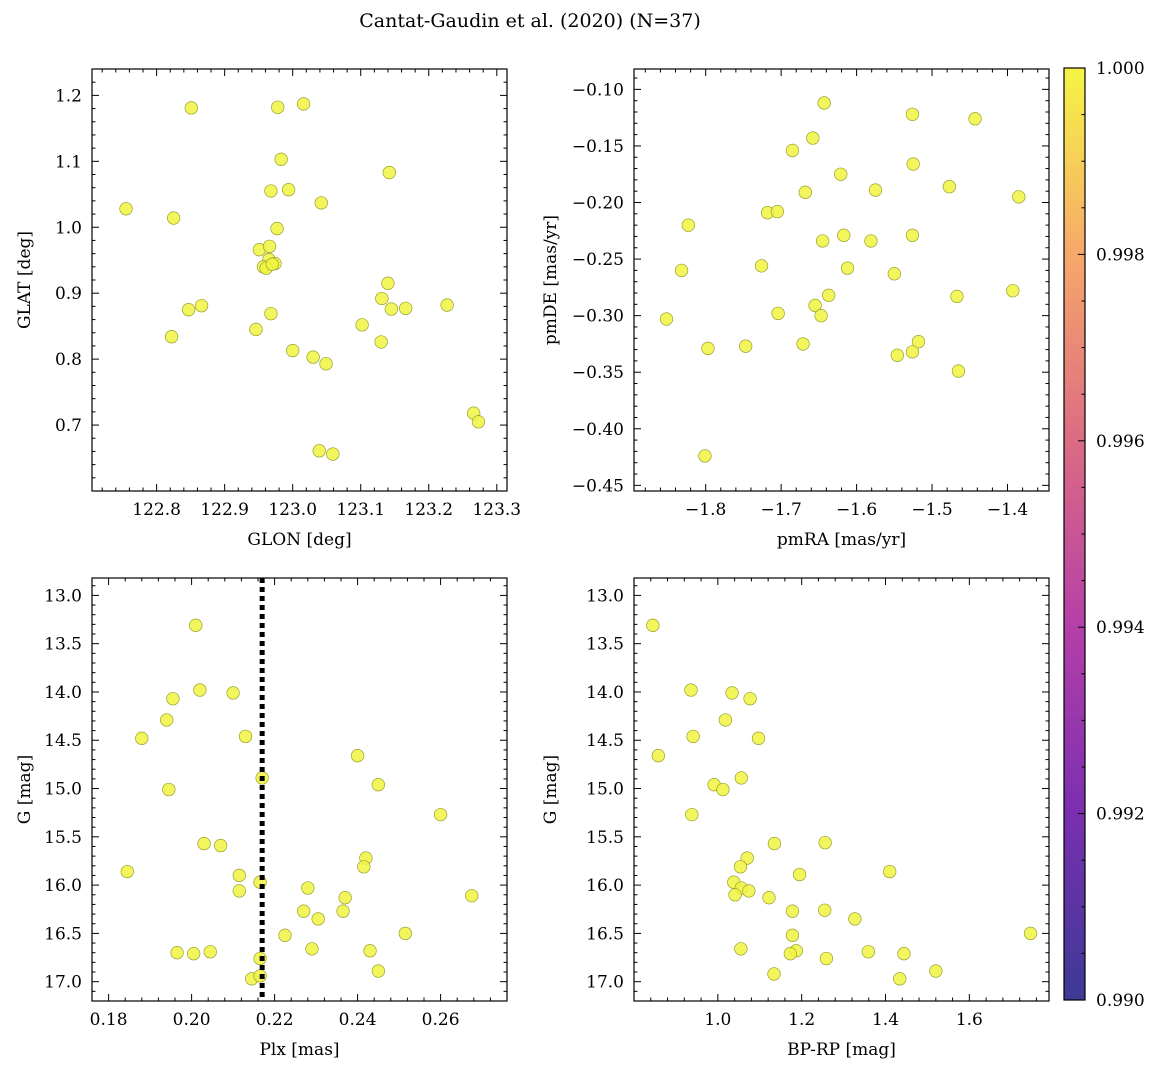  What do you see at coordinates (856, 510) in the screenshot?
I see `x-tick-label: −1.6` at bounding box center [856, 510].